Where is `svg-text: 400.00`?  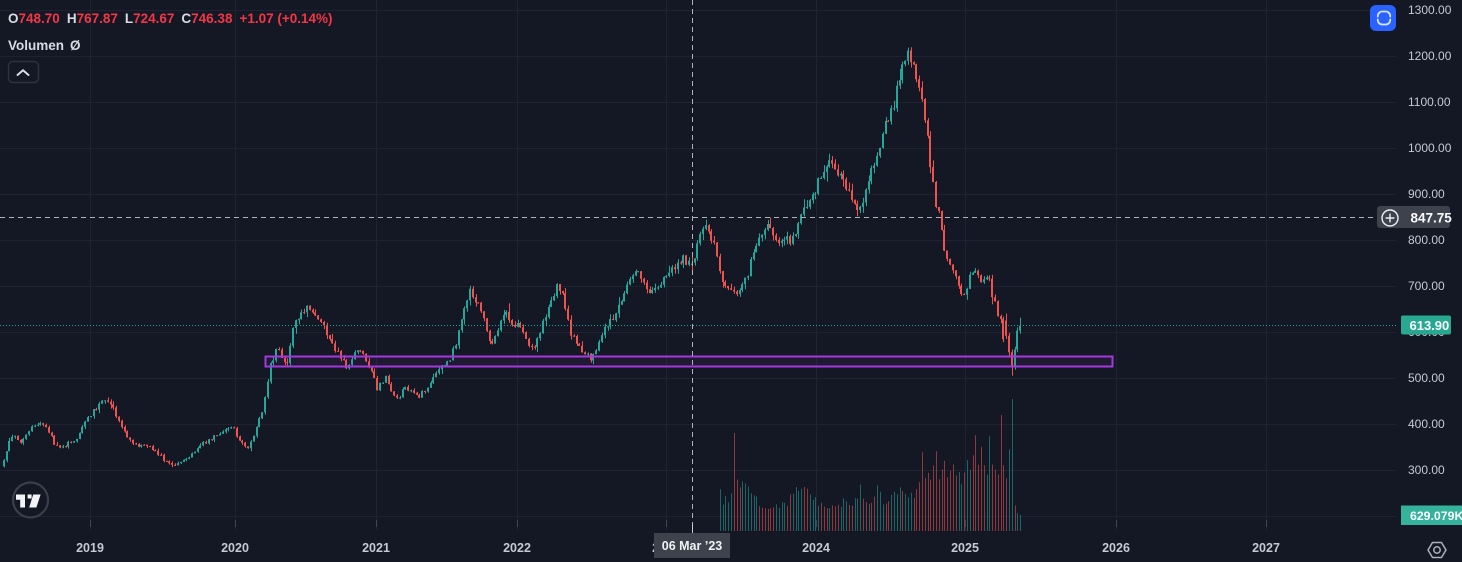
svg-text: 400.00 is located at coordinates (1426, 424).